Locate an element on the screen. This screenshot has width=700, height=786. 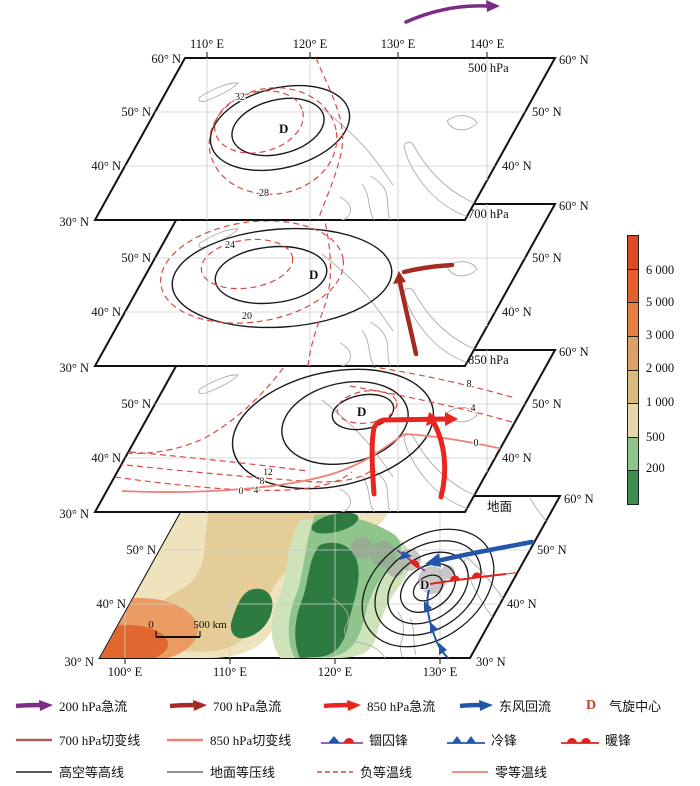
colorbar-label: 5 000 is located at coordinates (660, 302).